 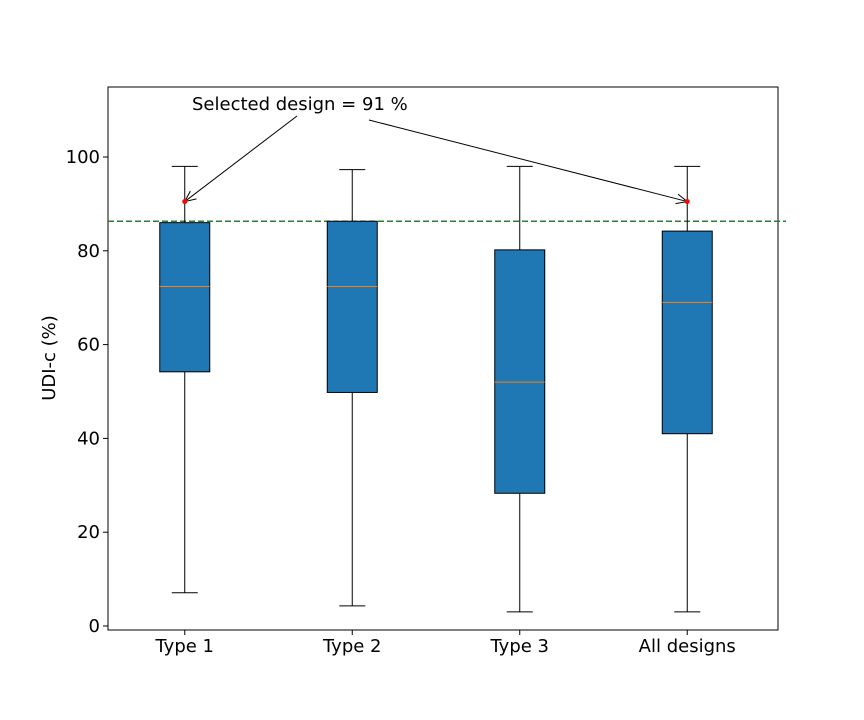 What do you see at coordinates (88, 532) in the screenshot?
I see `y-tick-label: 20` at bounding box center [88, 532].